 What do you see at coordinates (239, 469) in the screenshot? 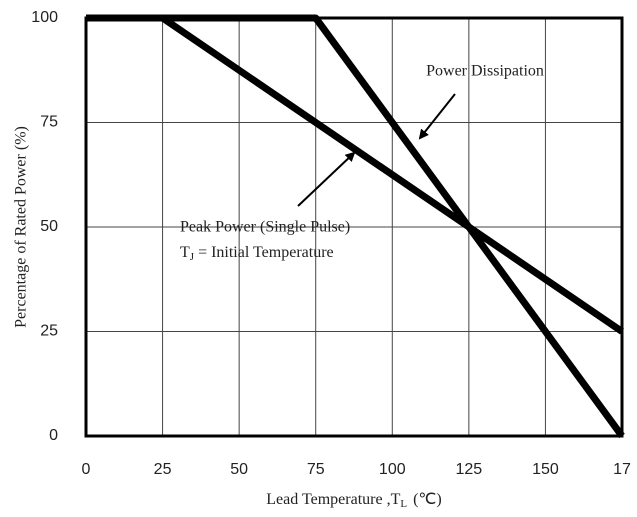
I see `x-tick-label: 50` at bounding box center [239, 469].